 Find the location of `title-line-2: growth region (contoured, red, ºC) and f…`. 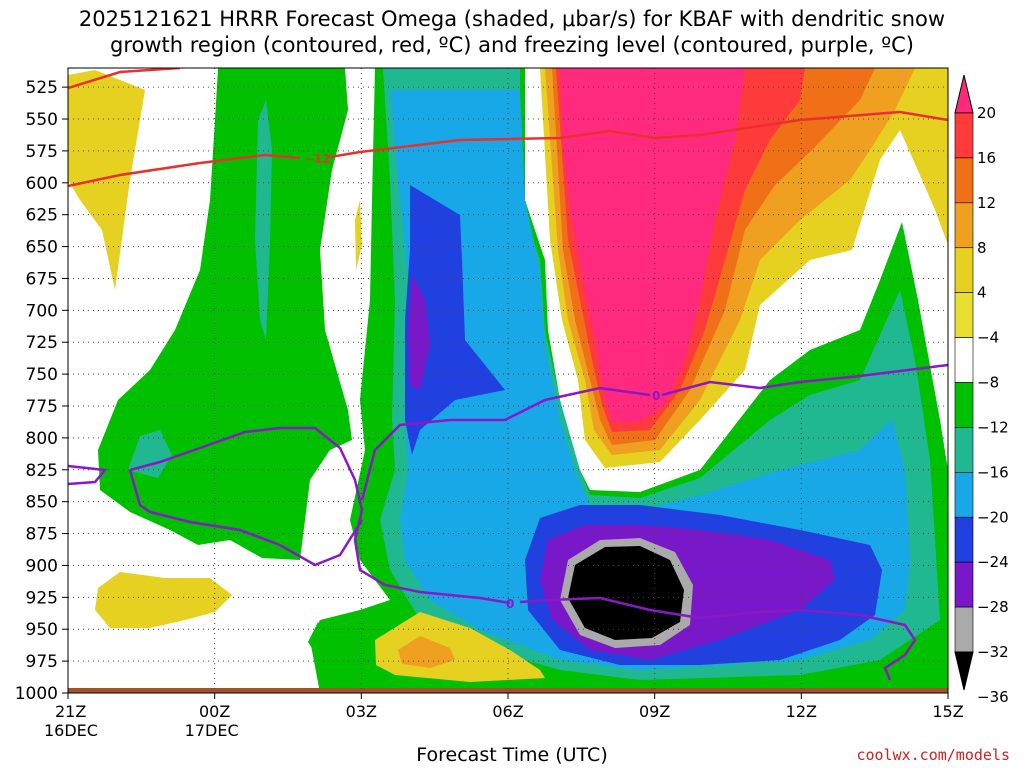

title-line-2: growth region (contoured, red, ºC) and f… is located at coordinates (512, 45).